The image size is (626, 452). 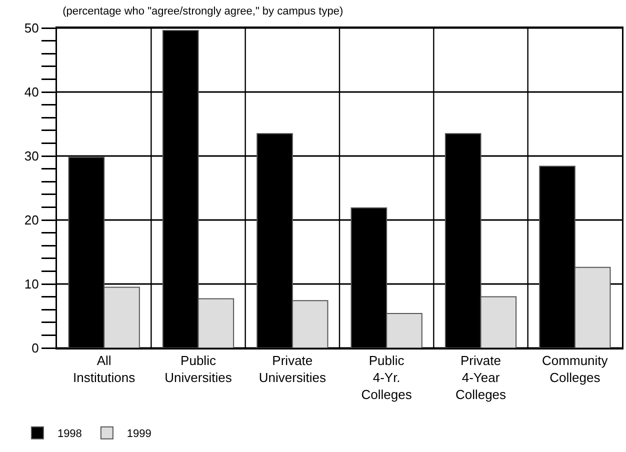 I want to click on chart-title: (percentage who "agree/strongly agree," by campus type), so click(x=203, y=11).